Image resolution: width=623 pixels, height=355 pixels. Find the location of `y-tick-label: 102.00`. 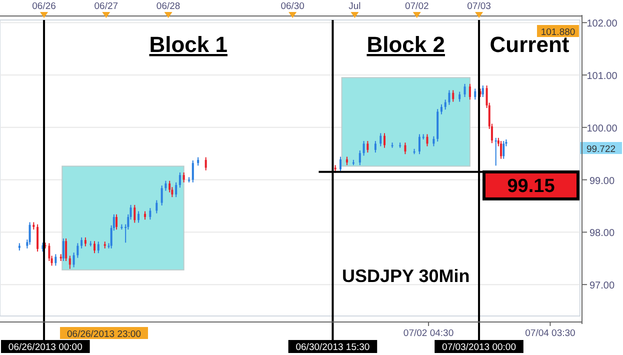

y-tick-label: 102.00 is located at coordinates (602, 24).